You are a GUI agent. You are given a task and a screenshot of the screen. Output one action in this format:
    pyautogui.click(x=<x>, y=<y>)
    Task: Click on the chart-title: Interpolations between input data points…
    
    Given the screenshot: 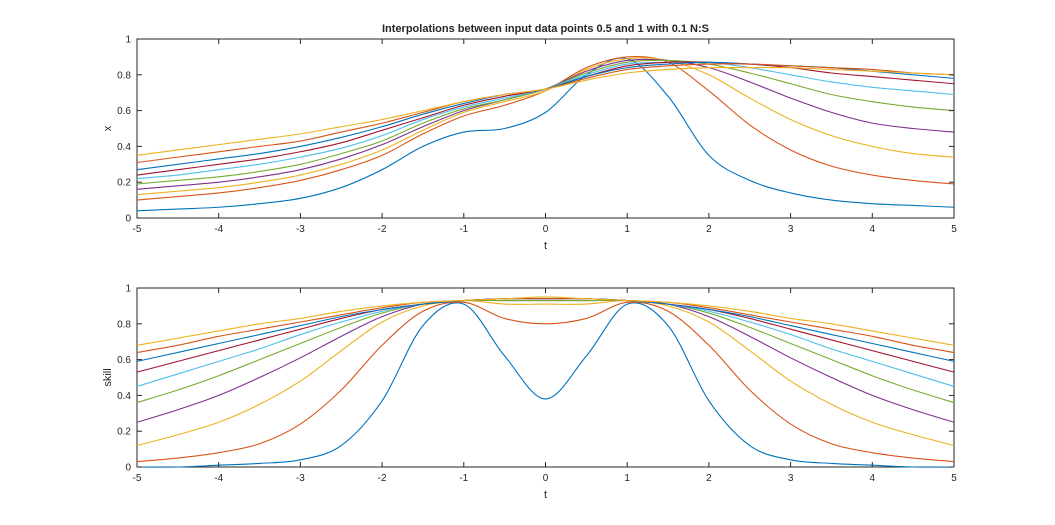 What is the action you would take?
    pyautogui.click(x=545, y=29)
    